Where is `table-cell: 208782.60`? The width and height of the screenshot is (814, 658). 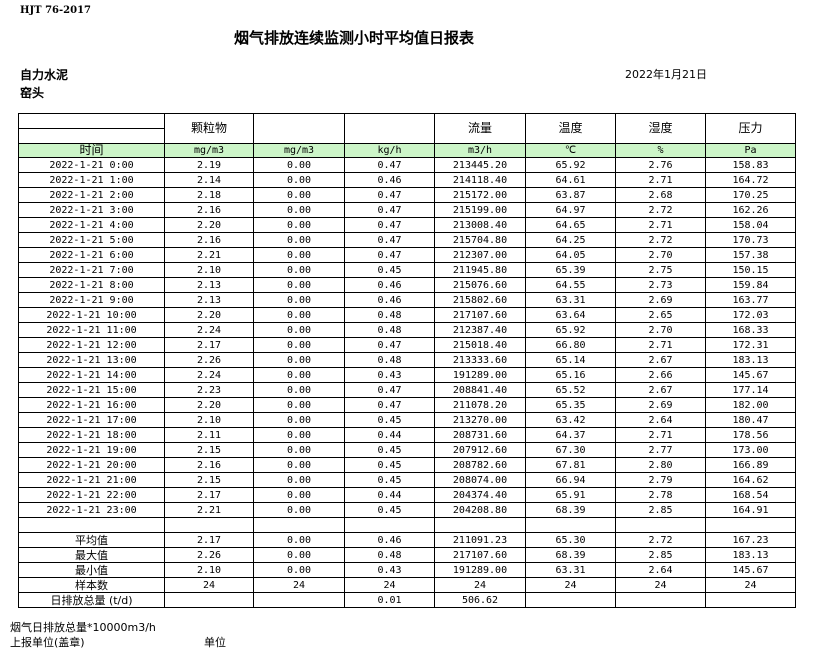 table-cell: 208782.60 is located at coordinates (480, 465).